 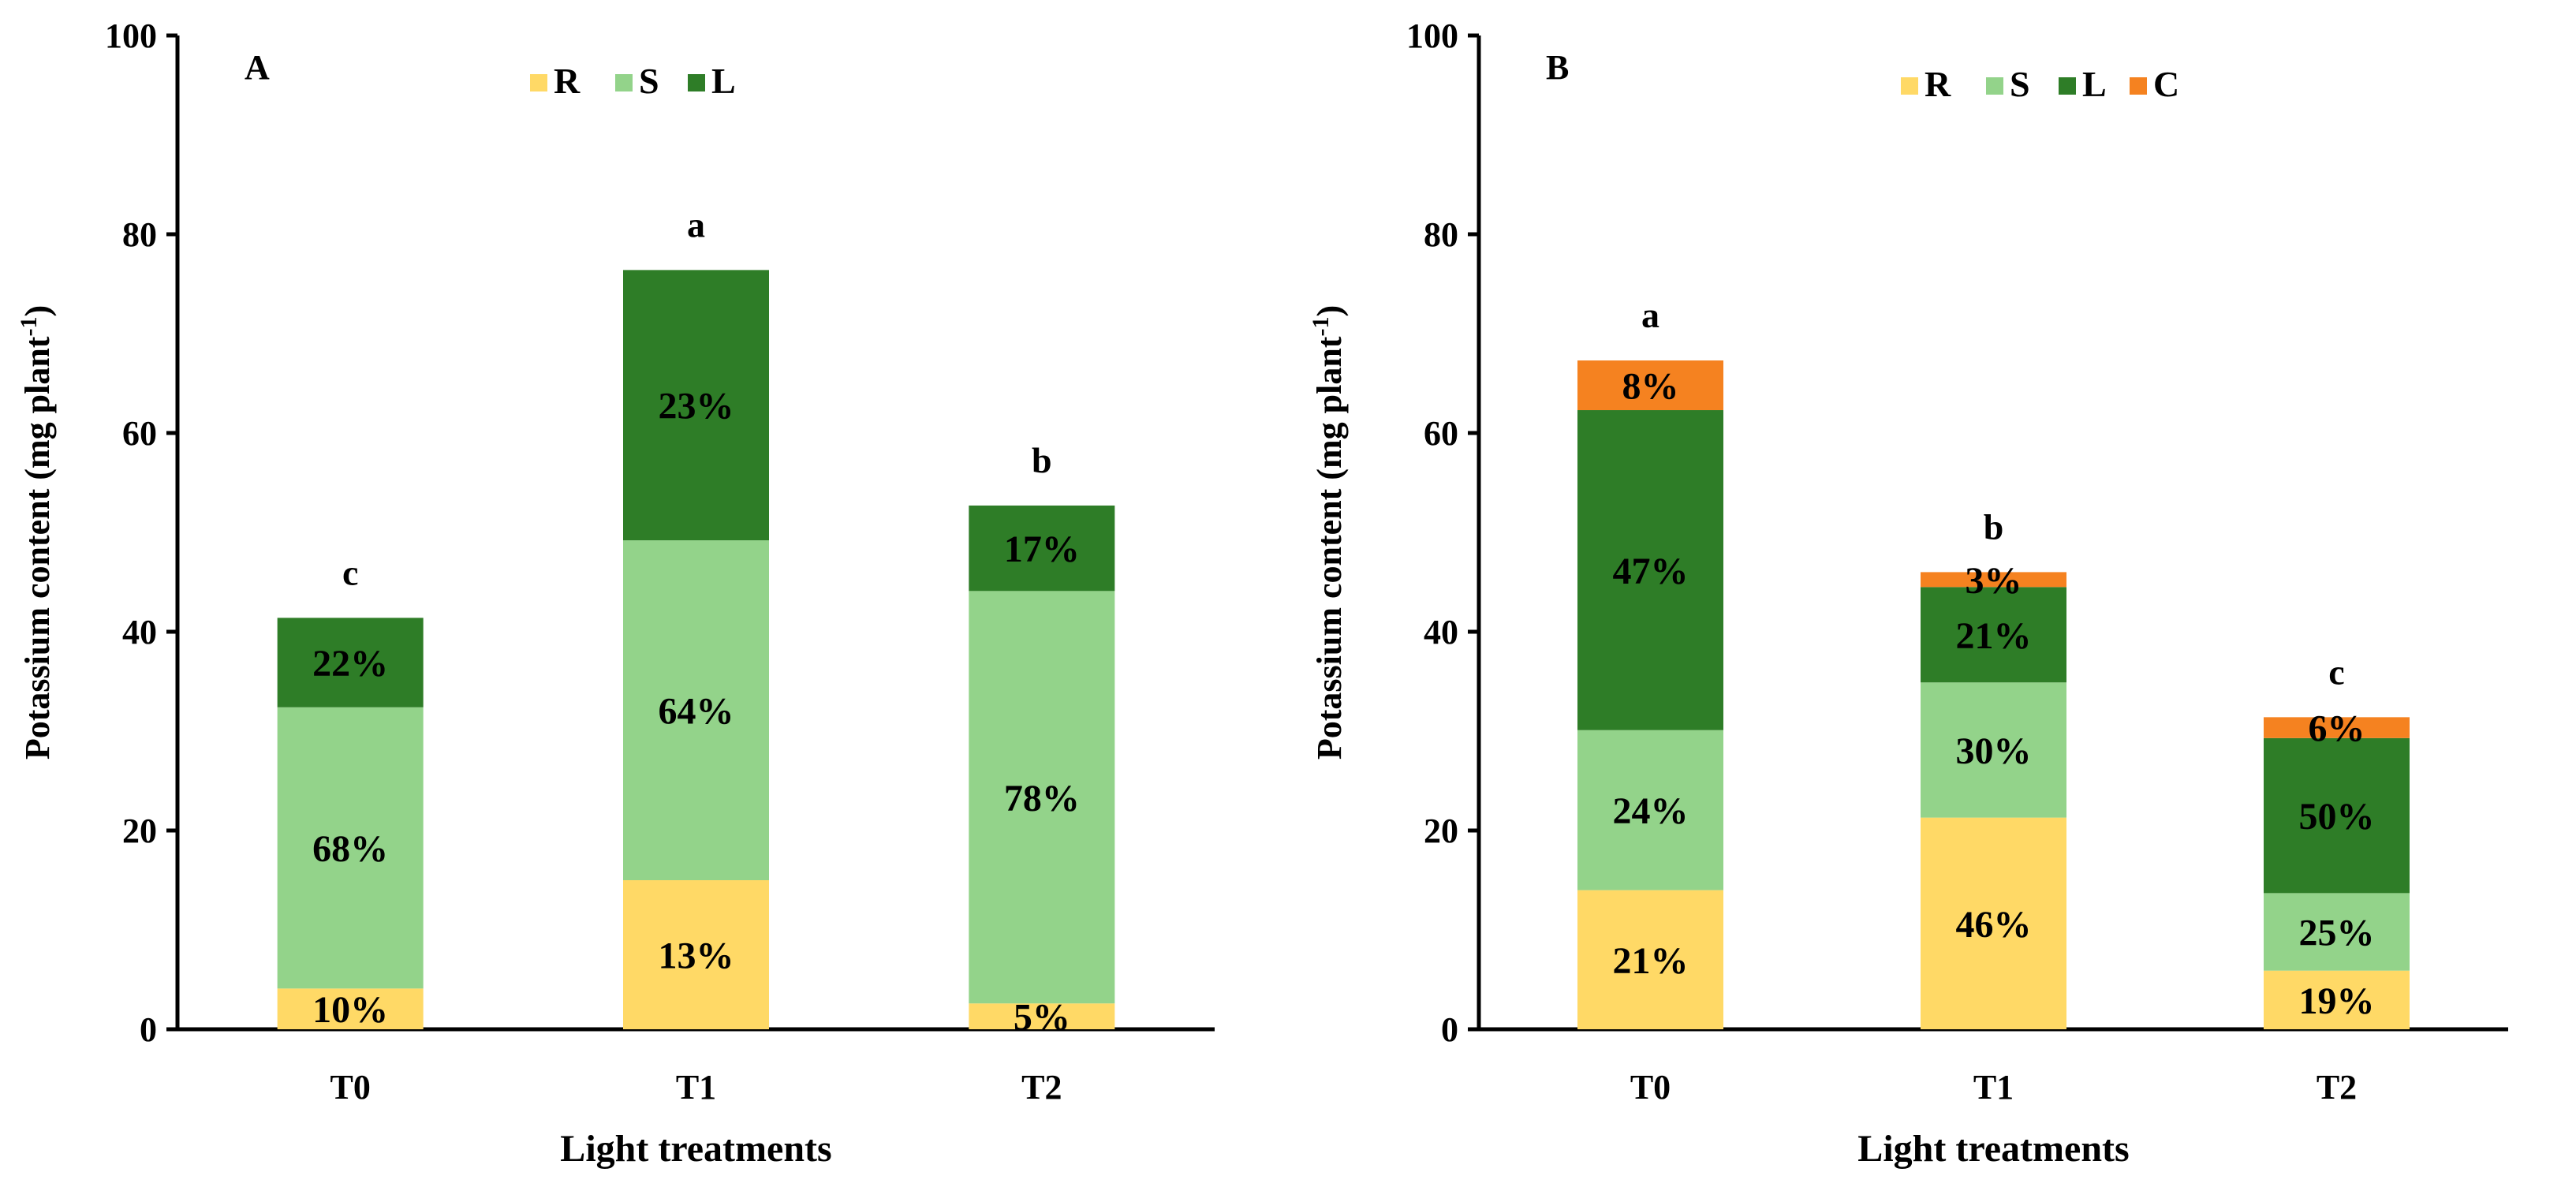 I want to click on data-label-r-t0: 10%, so click(x=350, y=1010).